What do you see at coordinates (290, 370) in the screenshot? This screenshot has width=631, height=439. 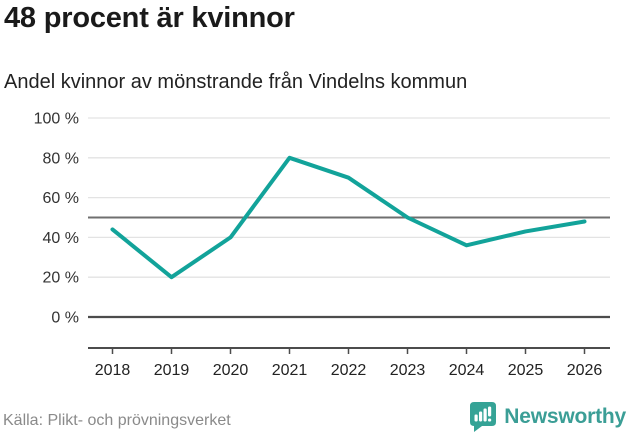 I see `x-axis-label: 2021` at bounding box center [290, 370].